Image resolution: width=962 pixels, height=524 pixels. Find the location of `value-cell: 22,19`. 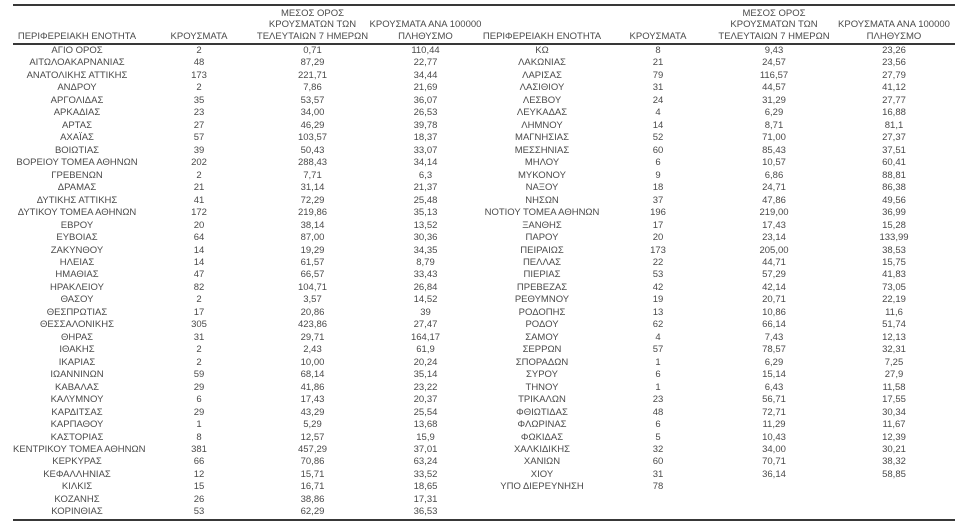

value-cell: 22,19 is located at coordinates (894, 300).